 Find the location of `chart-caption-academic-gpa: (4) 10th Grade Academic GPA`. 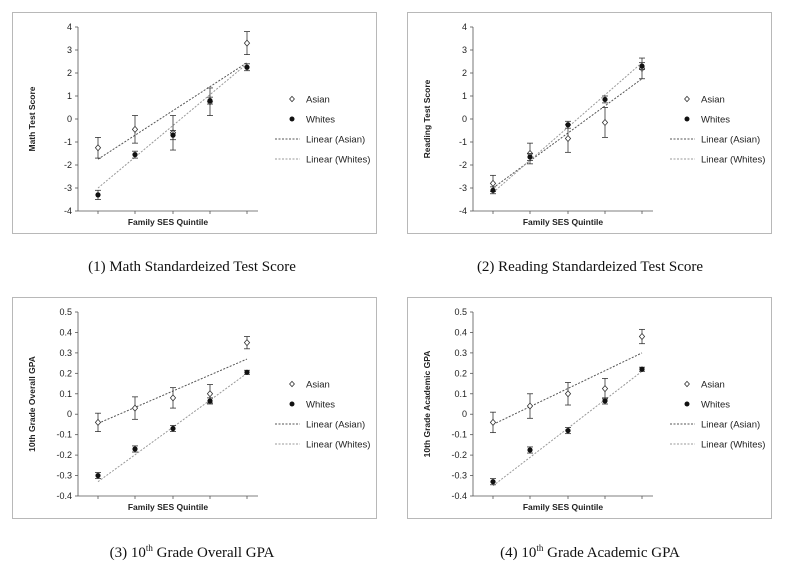

chart-caption-academic-gpa: (4) 10th Grade Academic GPA is located at coordinates (590, 552).